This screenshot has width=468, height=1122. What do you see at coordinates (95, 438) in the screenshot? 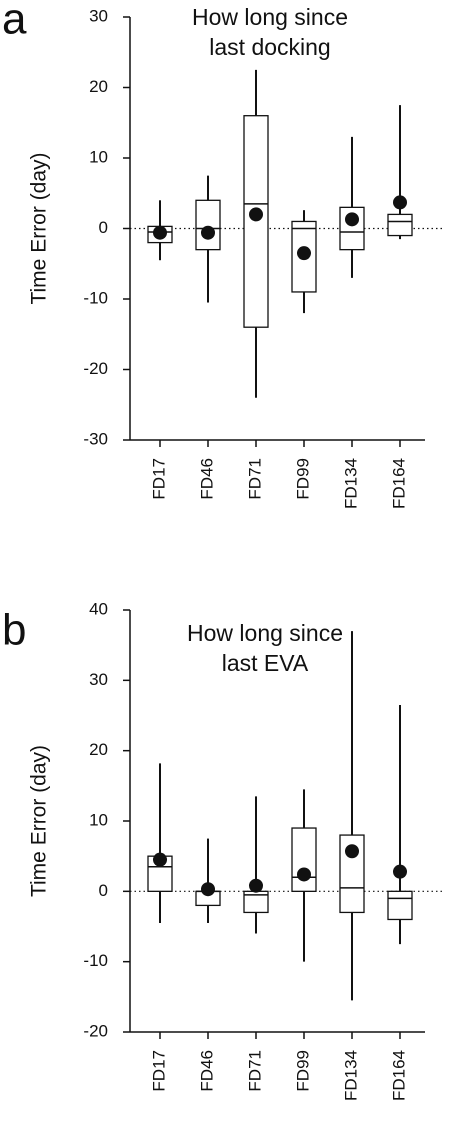
I see `y-tick-label: -30` at bounding box center [95, 438].